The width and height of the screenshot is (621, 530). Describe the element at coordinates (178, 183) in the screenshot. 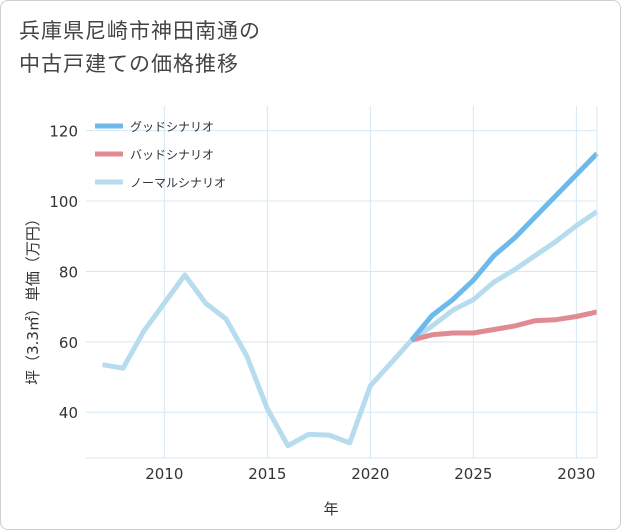

I see `legend-label-2: ノーマルシナリオ` at that location.